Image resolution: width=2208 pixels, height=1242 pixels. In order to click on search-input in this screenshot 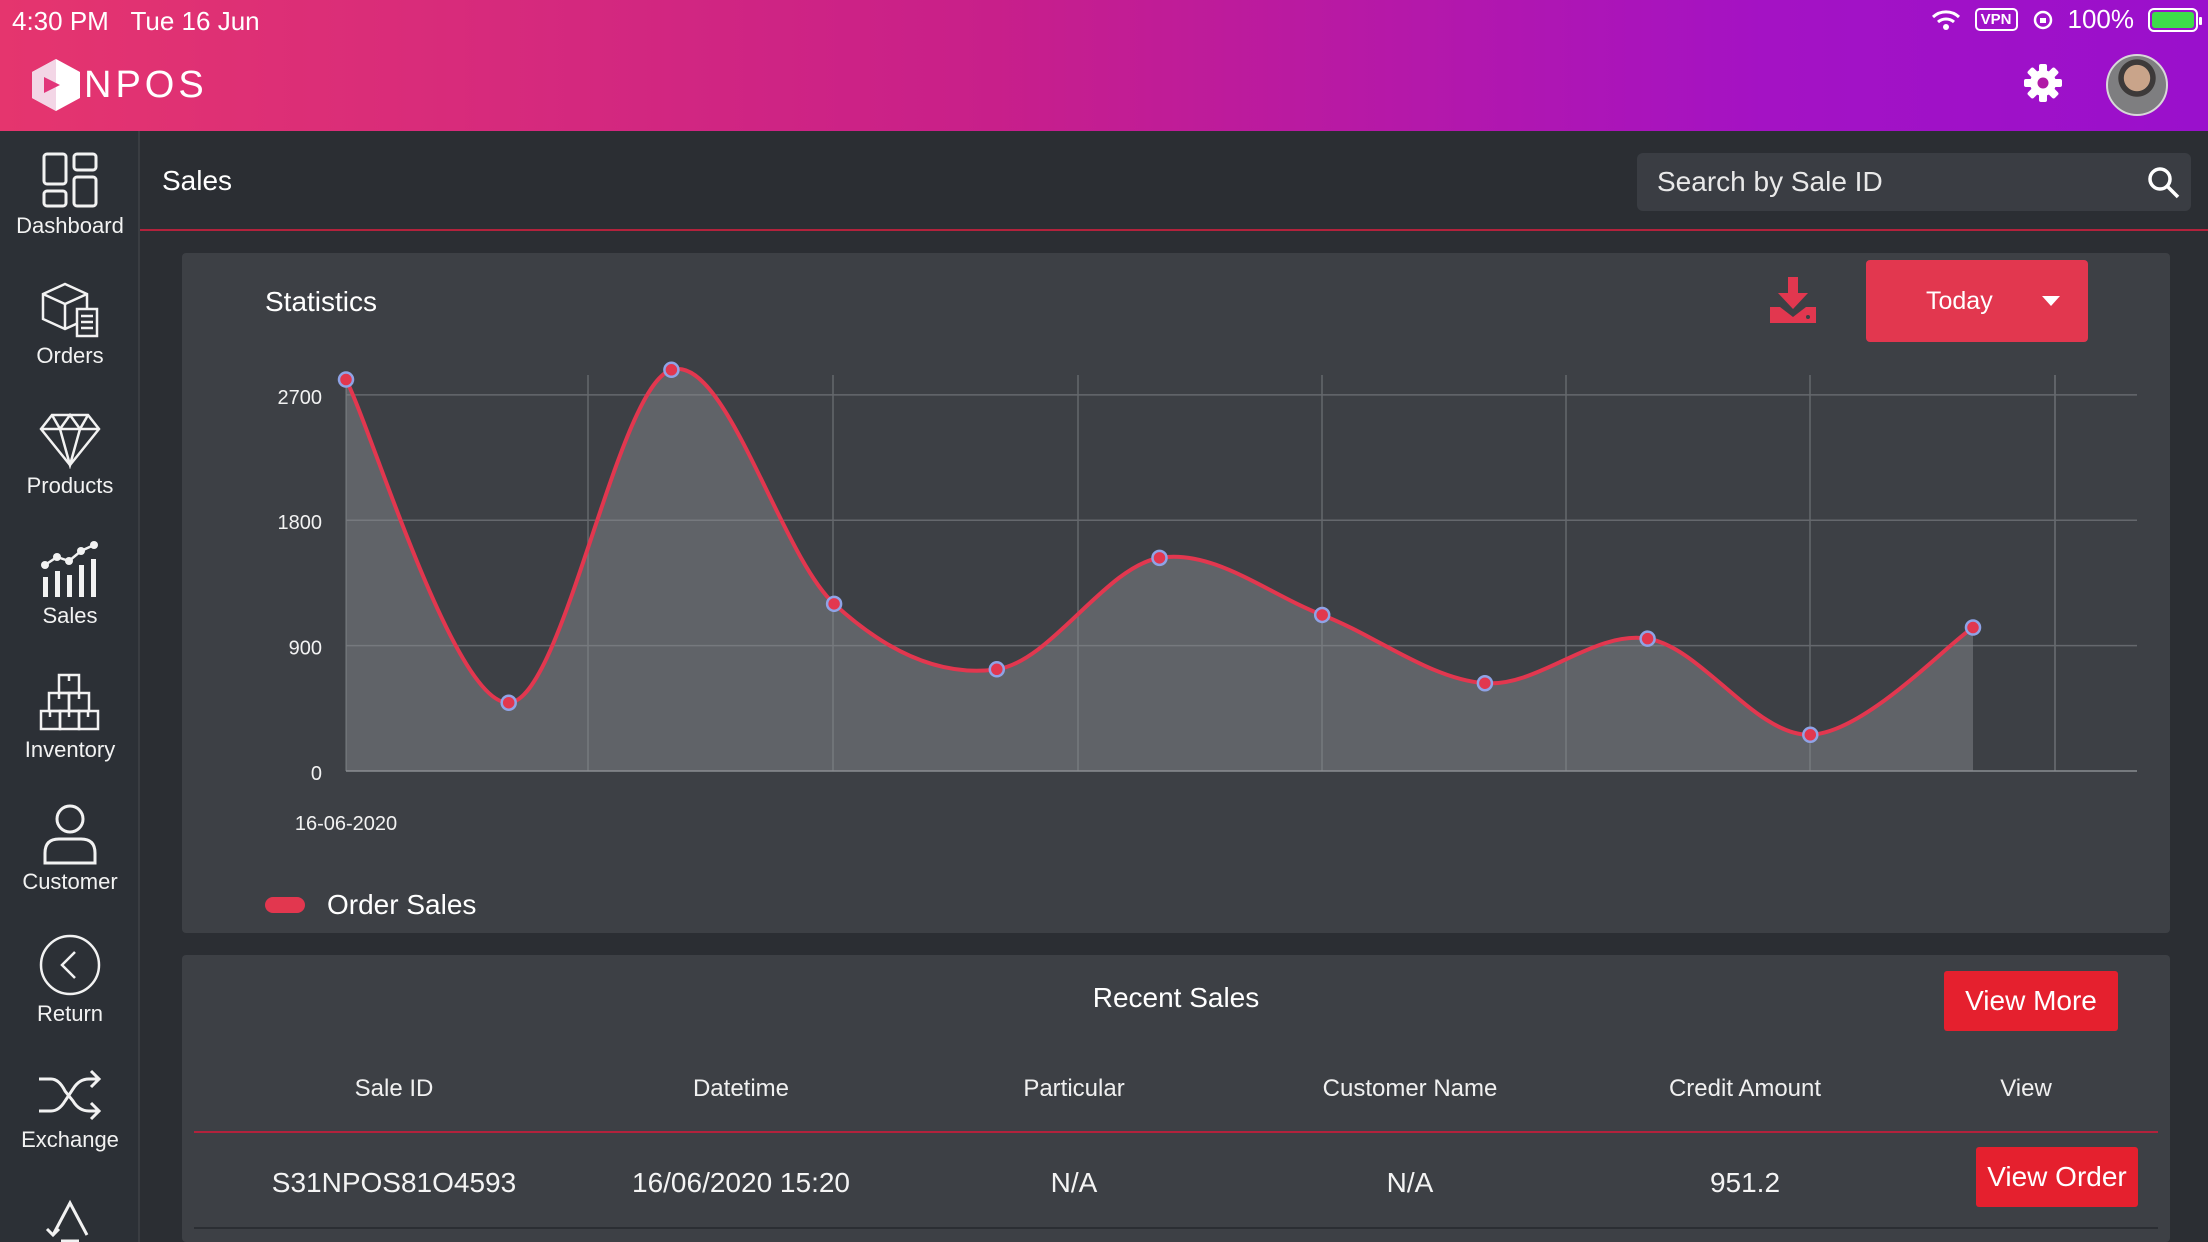, I will do `click(1882, 182)`.